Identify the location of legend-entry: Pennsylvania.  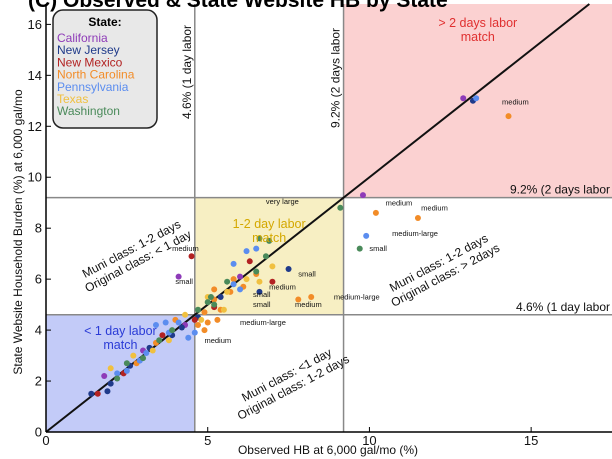
(93, 87).